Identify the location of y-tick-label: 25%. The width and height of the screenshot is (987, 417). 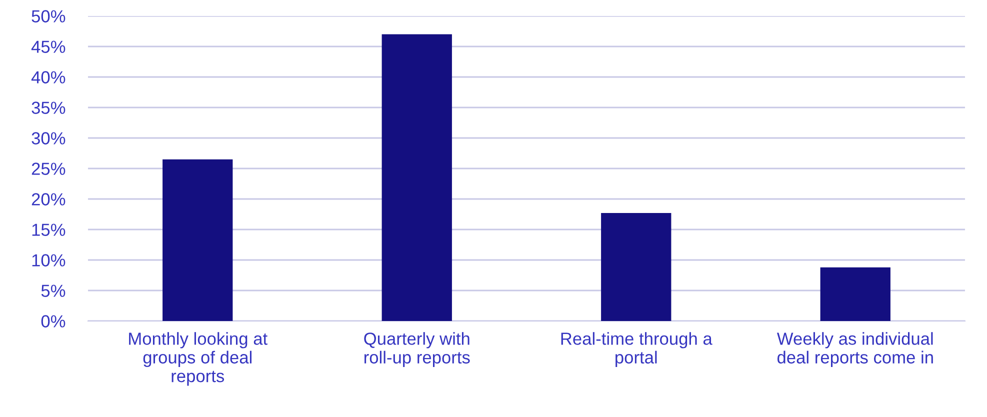
(49, 168).